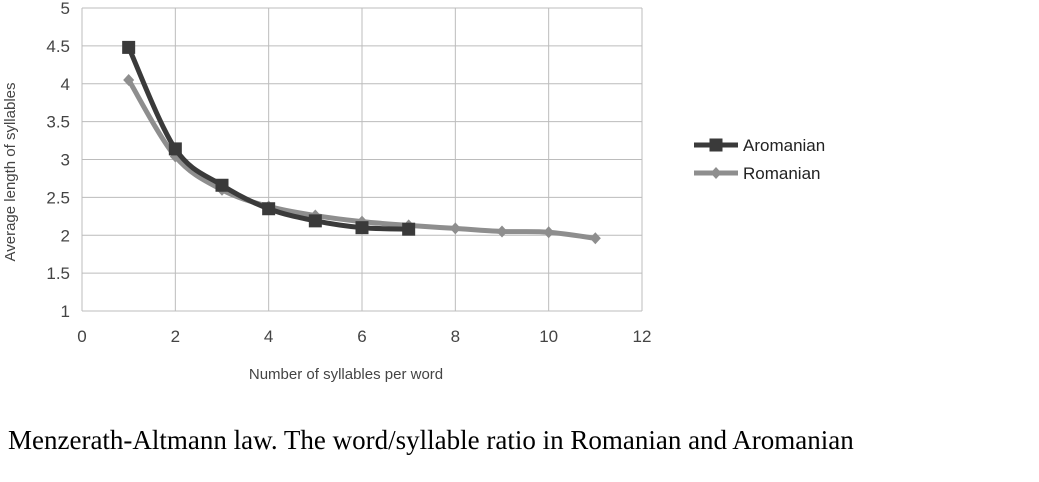 The height and width of the screenshot is (482, 1039). I want to click on y-tick-label: 4, so click(65, 84).